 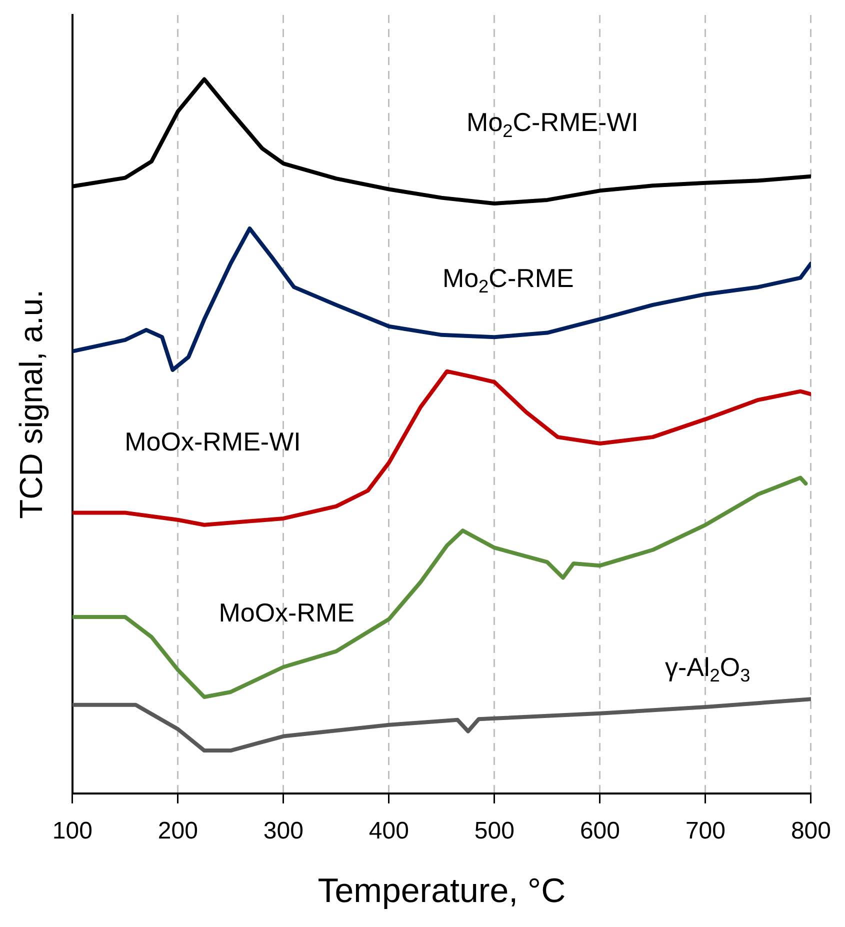 What do you see at coordinates (178, 830) in the screenshot?
I see `x-tick-label: 200` at bounding box center [178, 830].